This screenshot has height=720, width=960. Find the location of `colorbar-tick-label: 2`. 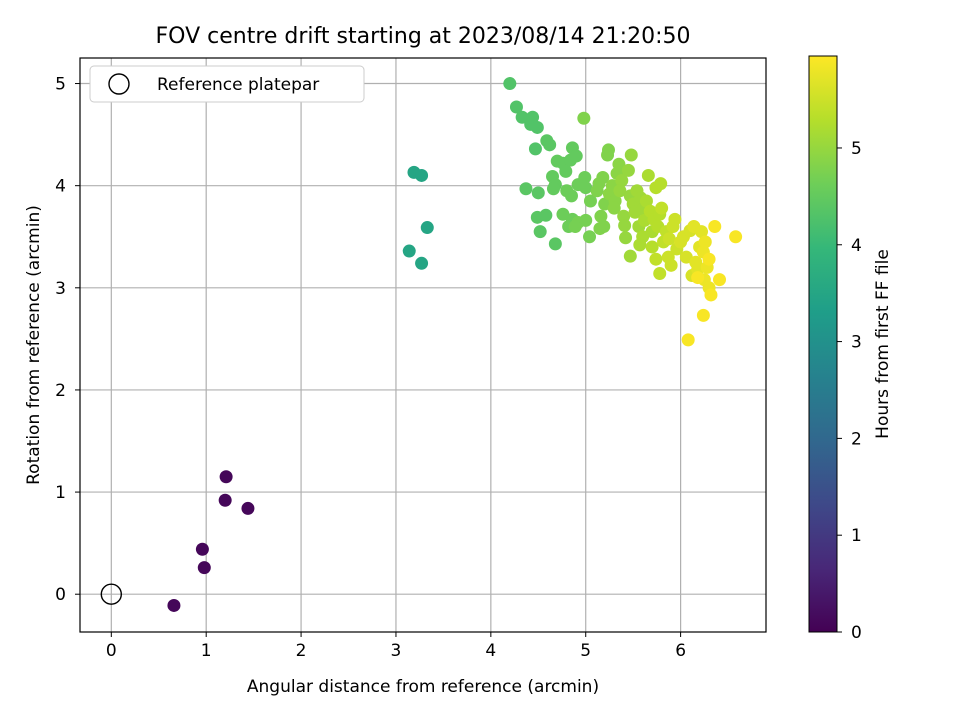

colorbar-tick-label: 2 is located at coordinates (856, 439).